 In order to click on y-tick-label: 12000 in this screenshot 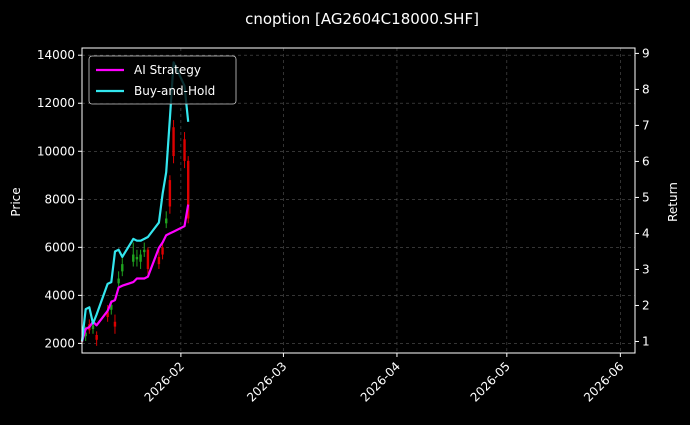, I will do `click(56, 103)`.